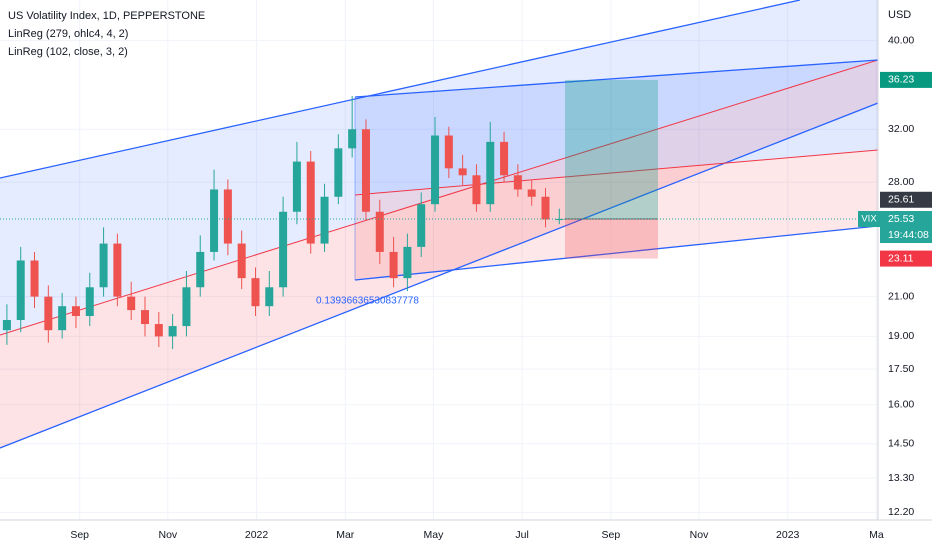 The height and width of the screenshot is (555, 932). I want to click on y-tick-label: 16.00, so click(901, 404).